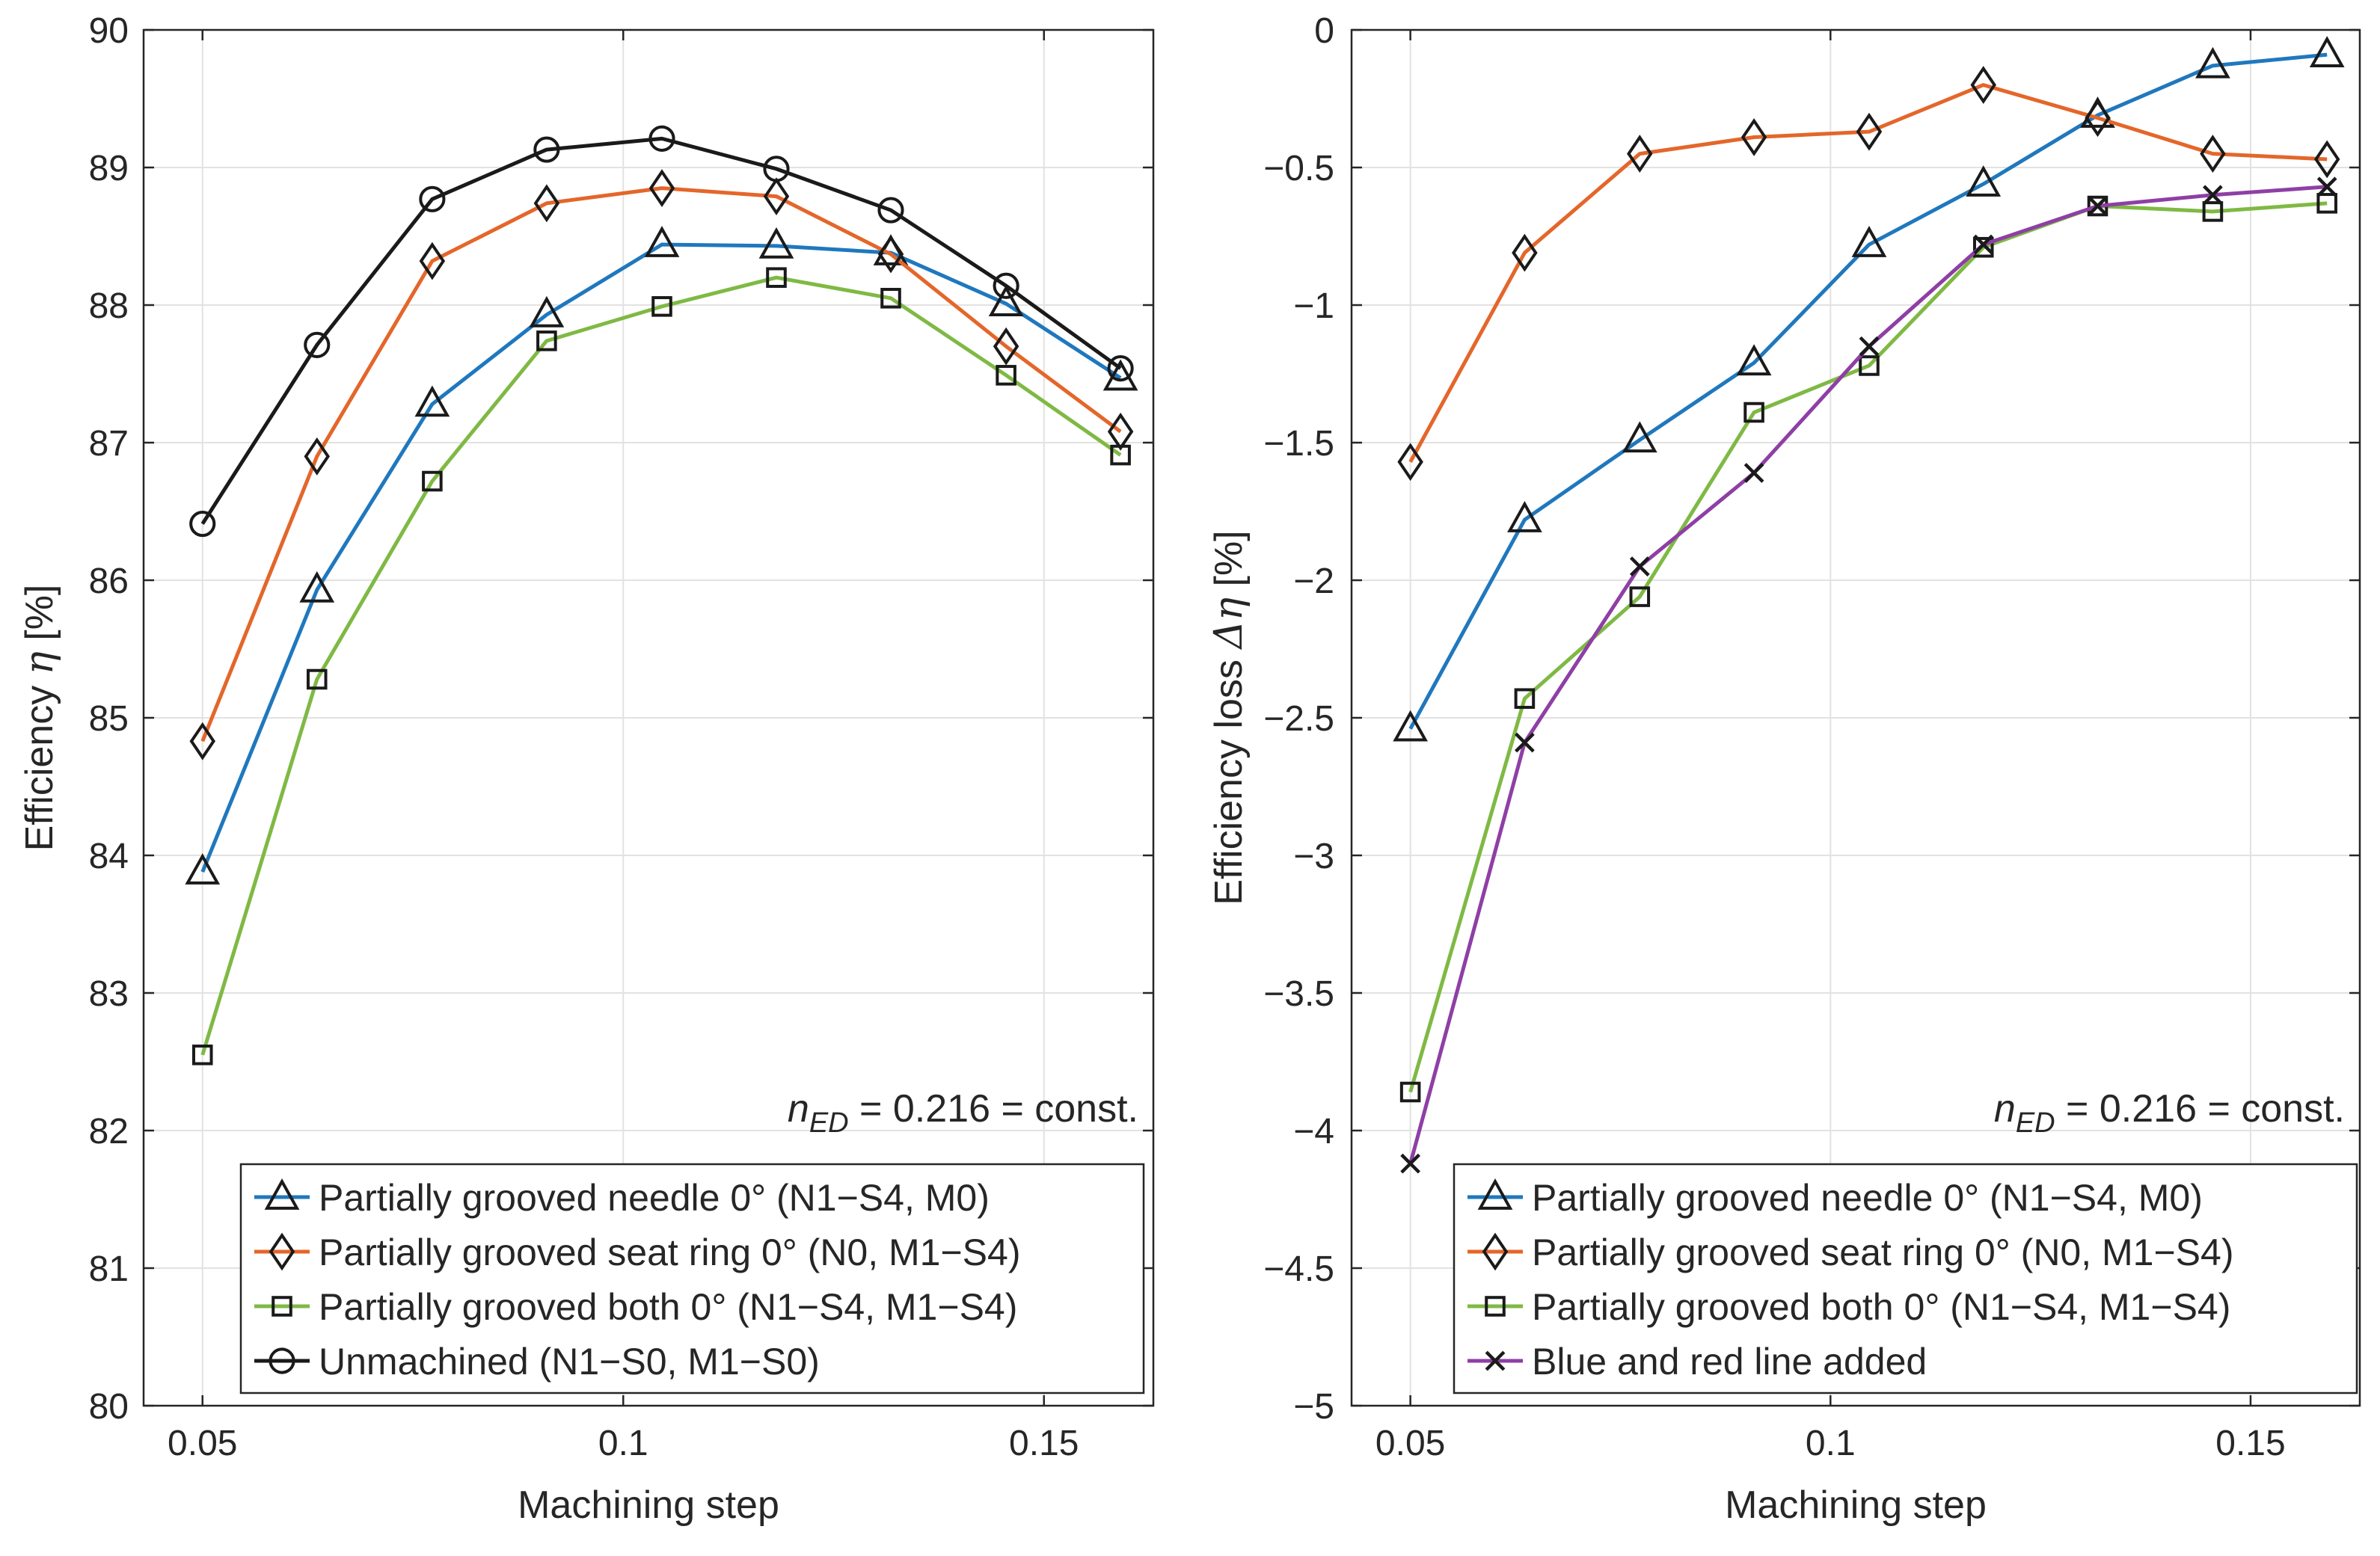  Describe the element at coordinates (1729, 1362) in the screenshot. I see `legend-label: Blue and red line added` at that location.